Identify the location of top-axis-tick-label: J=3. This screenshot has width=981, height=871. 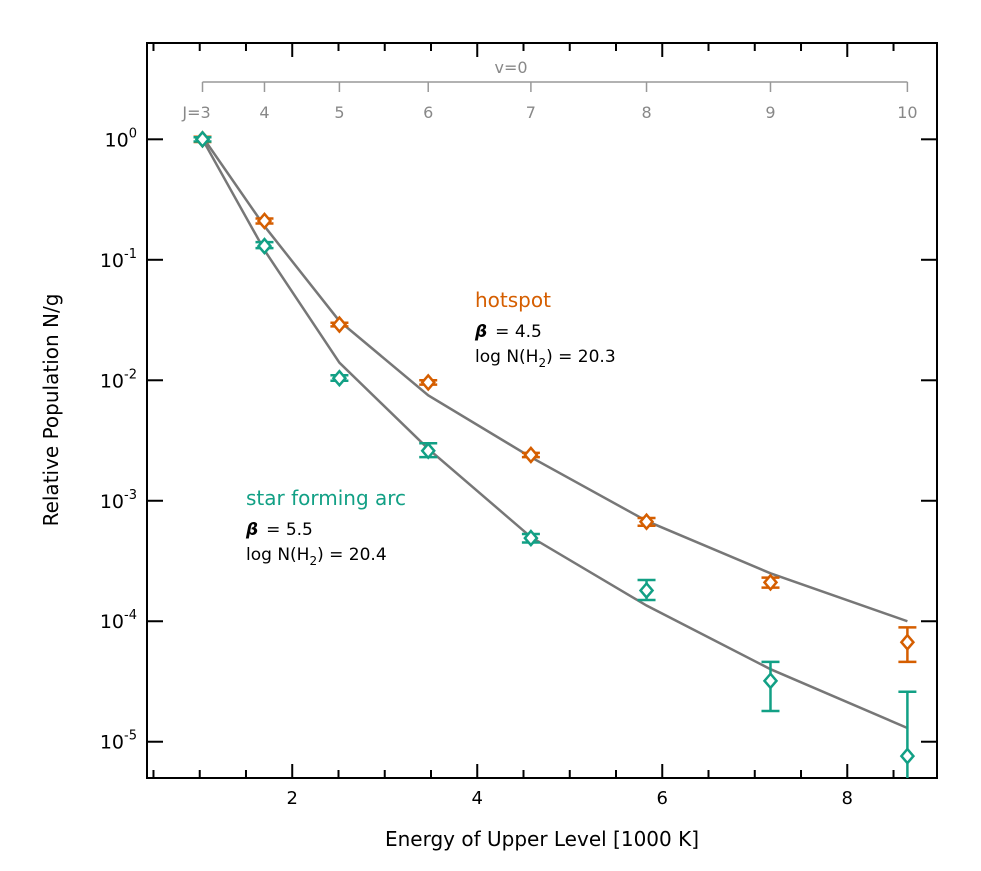
(195, 112).